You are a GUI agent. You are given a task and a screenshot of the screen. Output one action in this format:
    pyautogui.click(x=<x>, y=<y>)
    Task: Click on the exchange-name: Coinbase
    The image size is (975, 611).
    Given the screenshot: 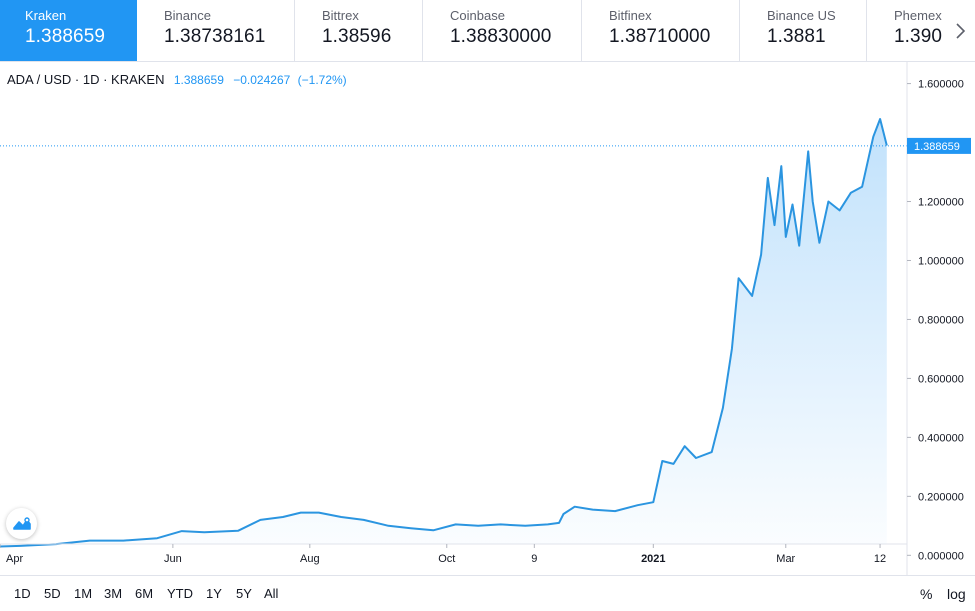 What is the action you would take?
    pyautogui.click(x=477, y=15)
    